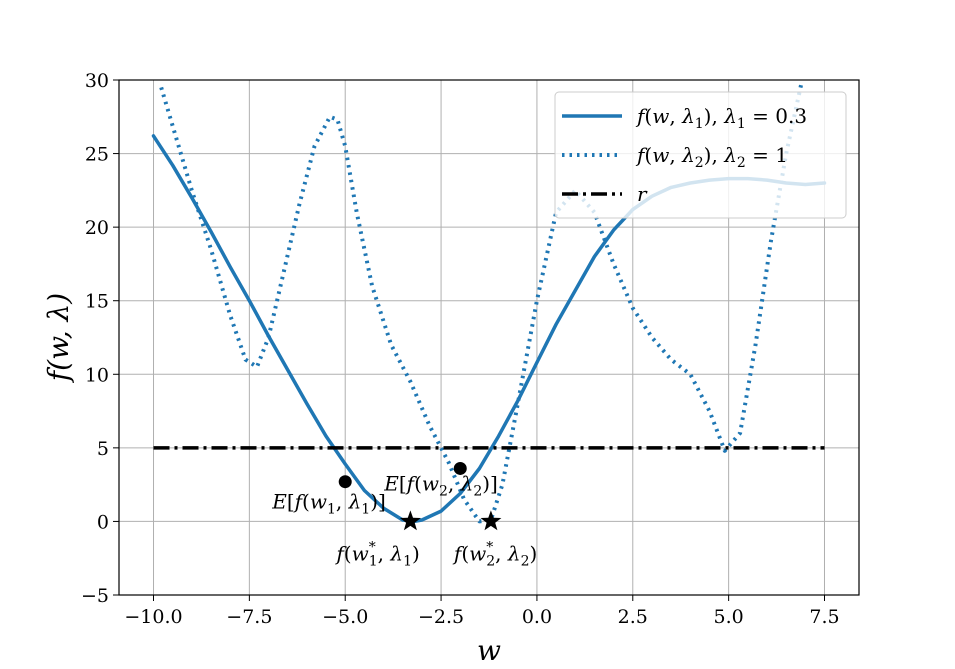 Image resolution: width=955 pixels, height=669 pixels. Describe the element at coordinates (97, 302) in the screenshot. I see `y-tick-label: 15` at that location.